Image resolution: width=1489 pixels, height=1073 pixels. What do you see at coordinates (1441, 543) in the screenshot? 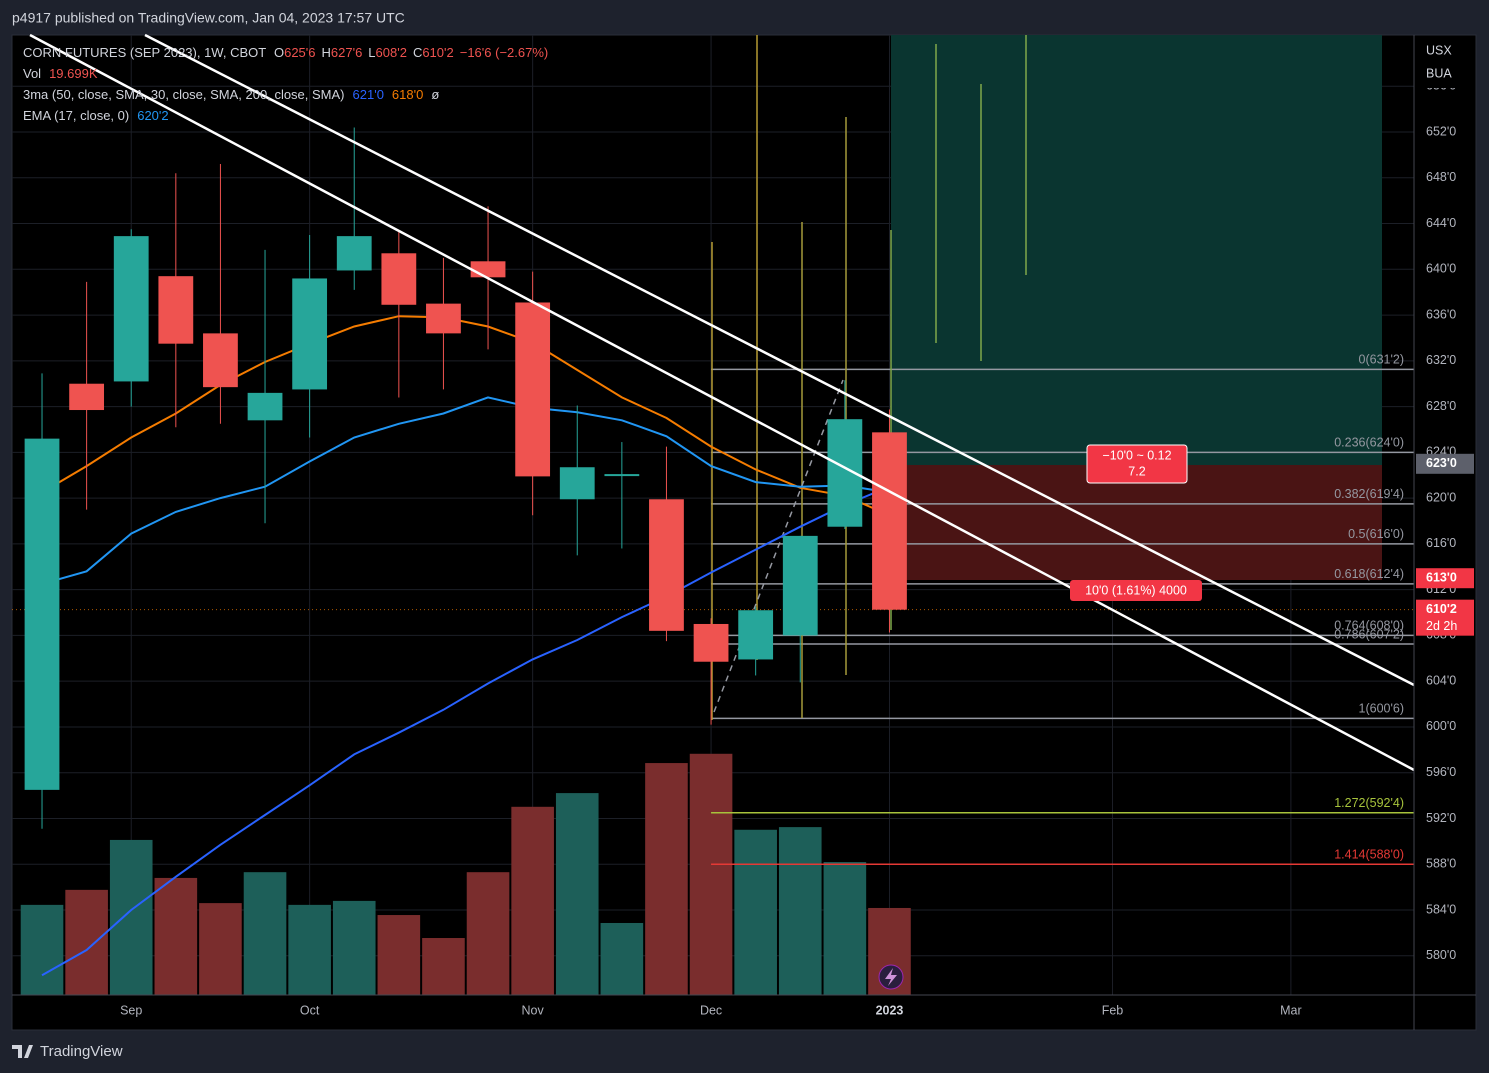
I see `y-tick-label: 616'0` at bounding box center [1441, 543].